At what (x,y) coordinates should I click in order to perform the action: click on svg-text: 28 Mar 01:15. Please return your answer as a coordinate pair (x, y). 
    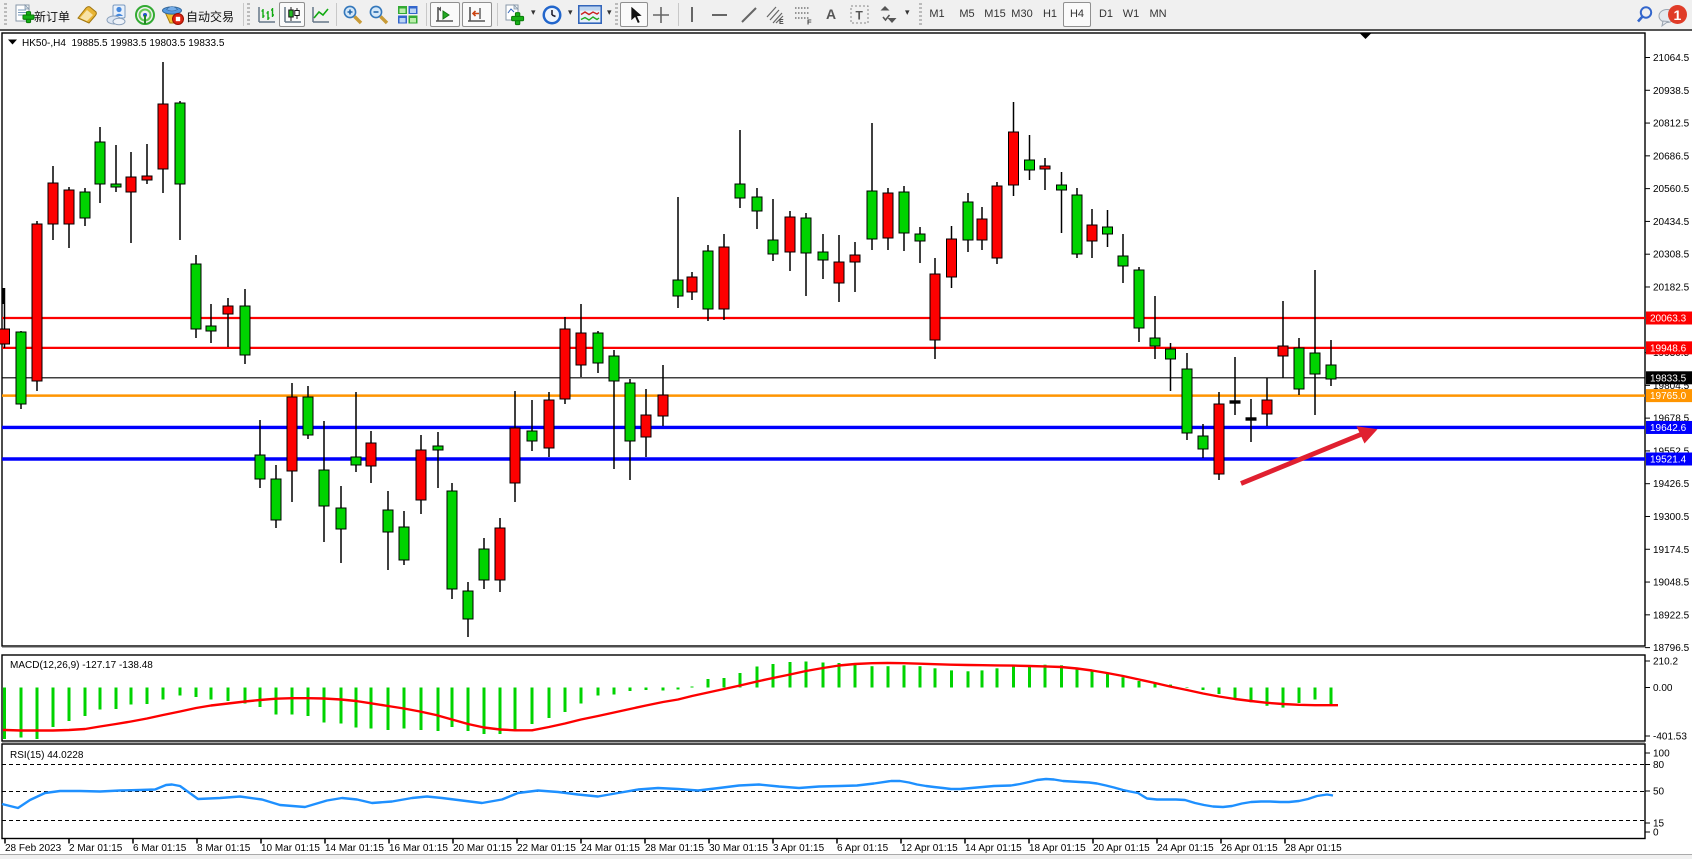
    Looking at the image, I should click on (674, 848).